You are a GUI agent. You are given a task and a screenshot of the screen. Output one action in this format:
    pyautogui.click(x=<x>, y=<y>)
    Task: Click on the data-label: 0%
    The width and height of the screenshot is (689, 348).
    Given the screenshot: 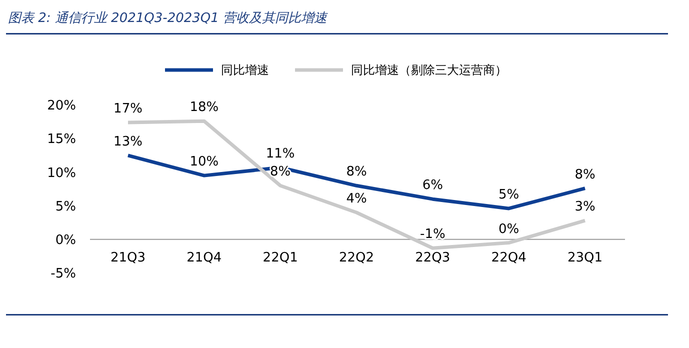 What is the action you would take?
    pyautogui.click(x=509, y=229)
    